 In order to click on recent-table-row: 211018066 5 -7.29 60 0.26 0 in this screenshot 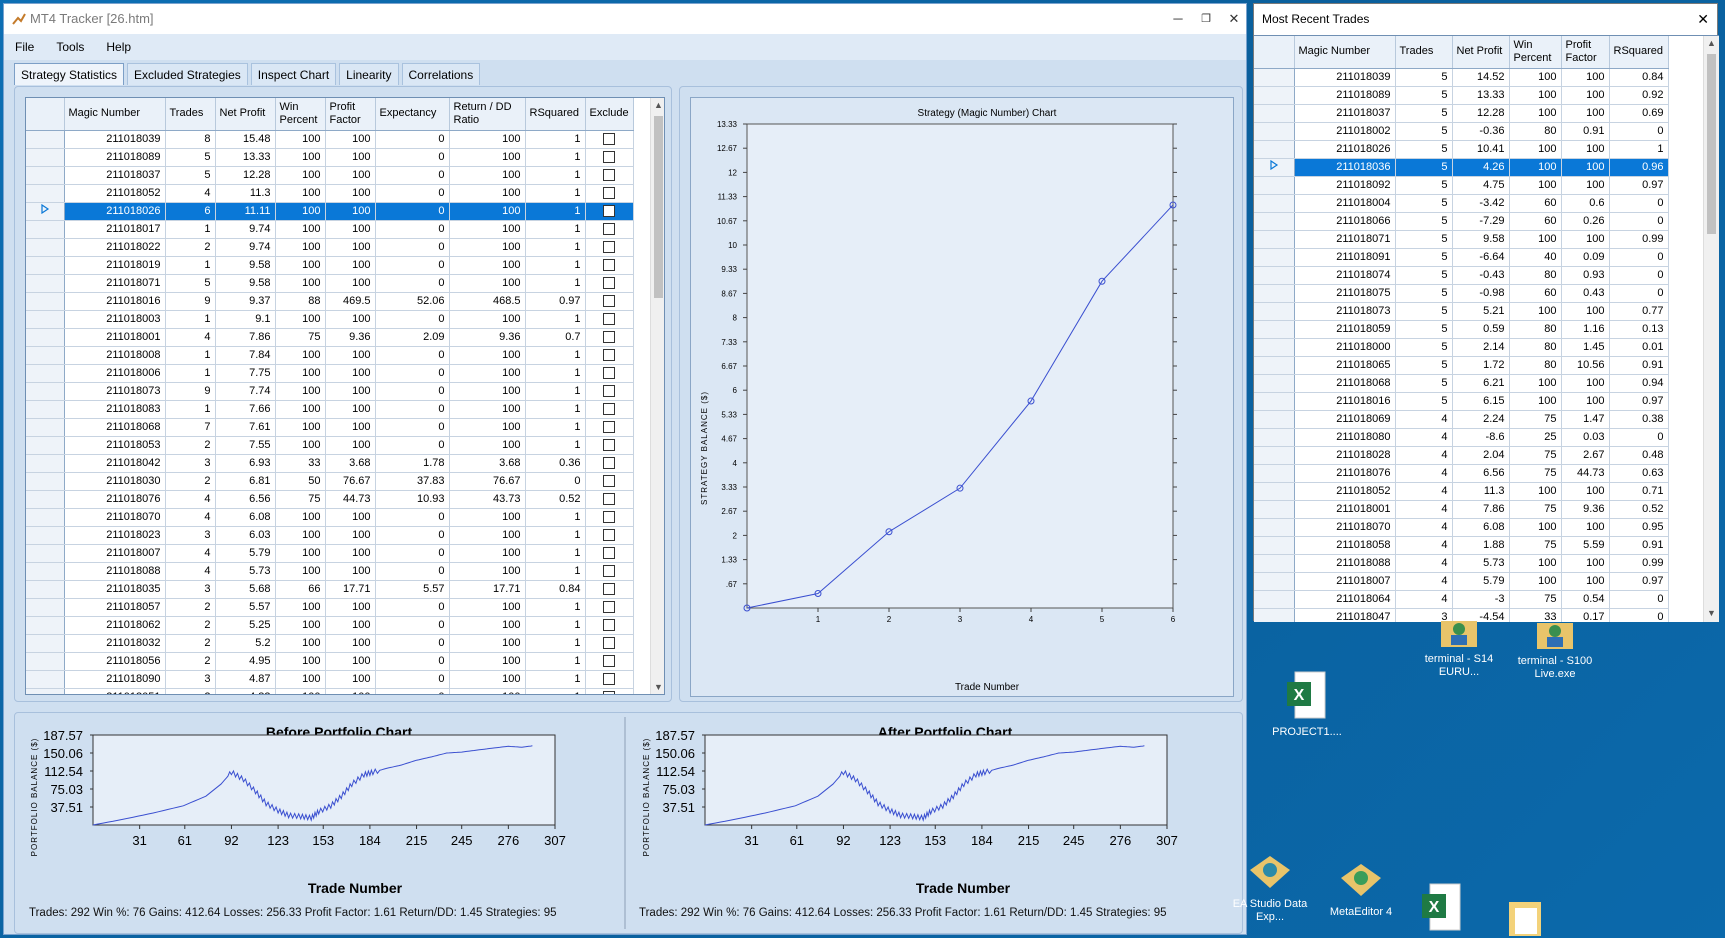, I will do `click(1461, 221)`.